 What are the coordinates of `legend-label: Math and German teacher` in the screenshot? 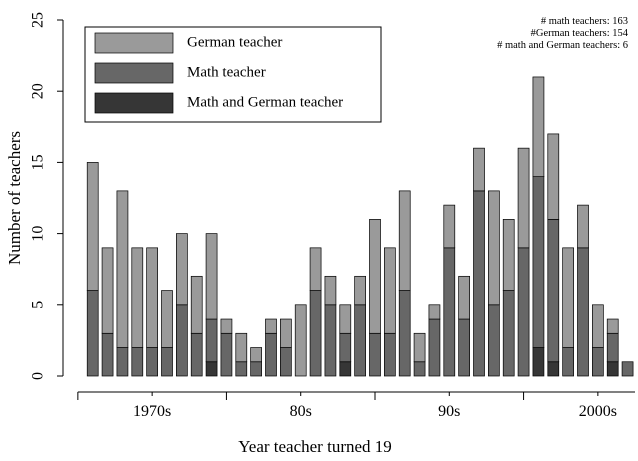 It's located at (265, 102).